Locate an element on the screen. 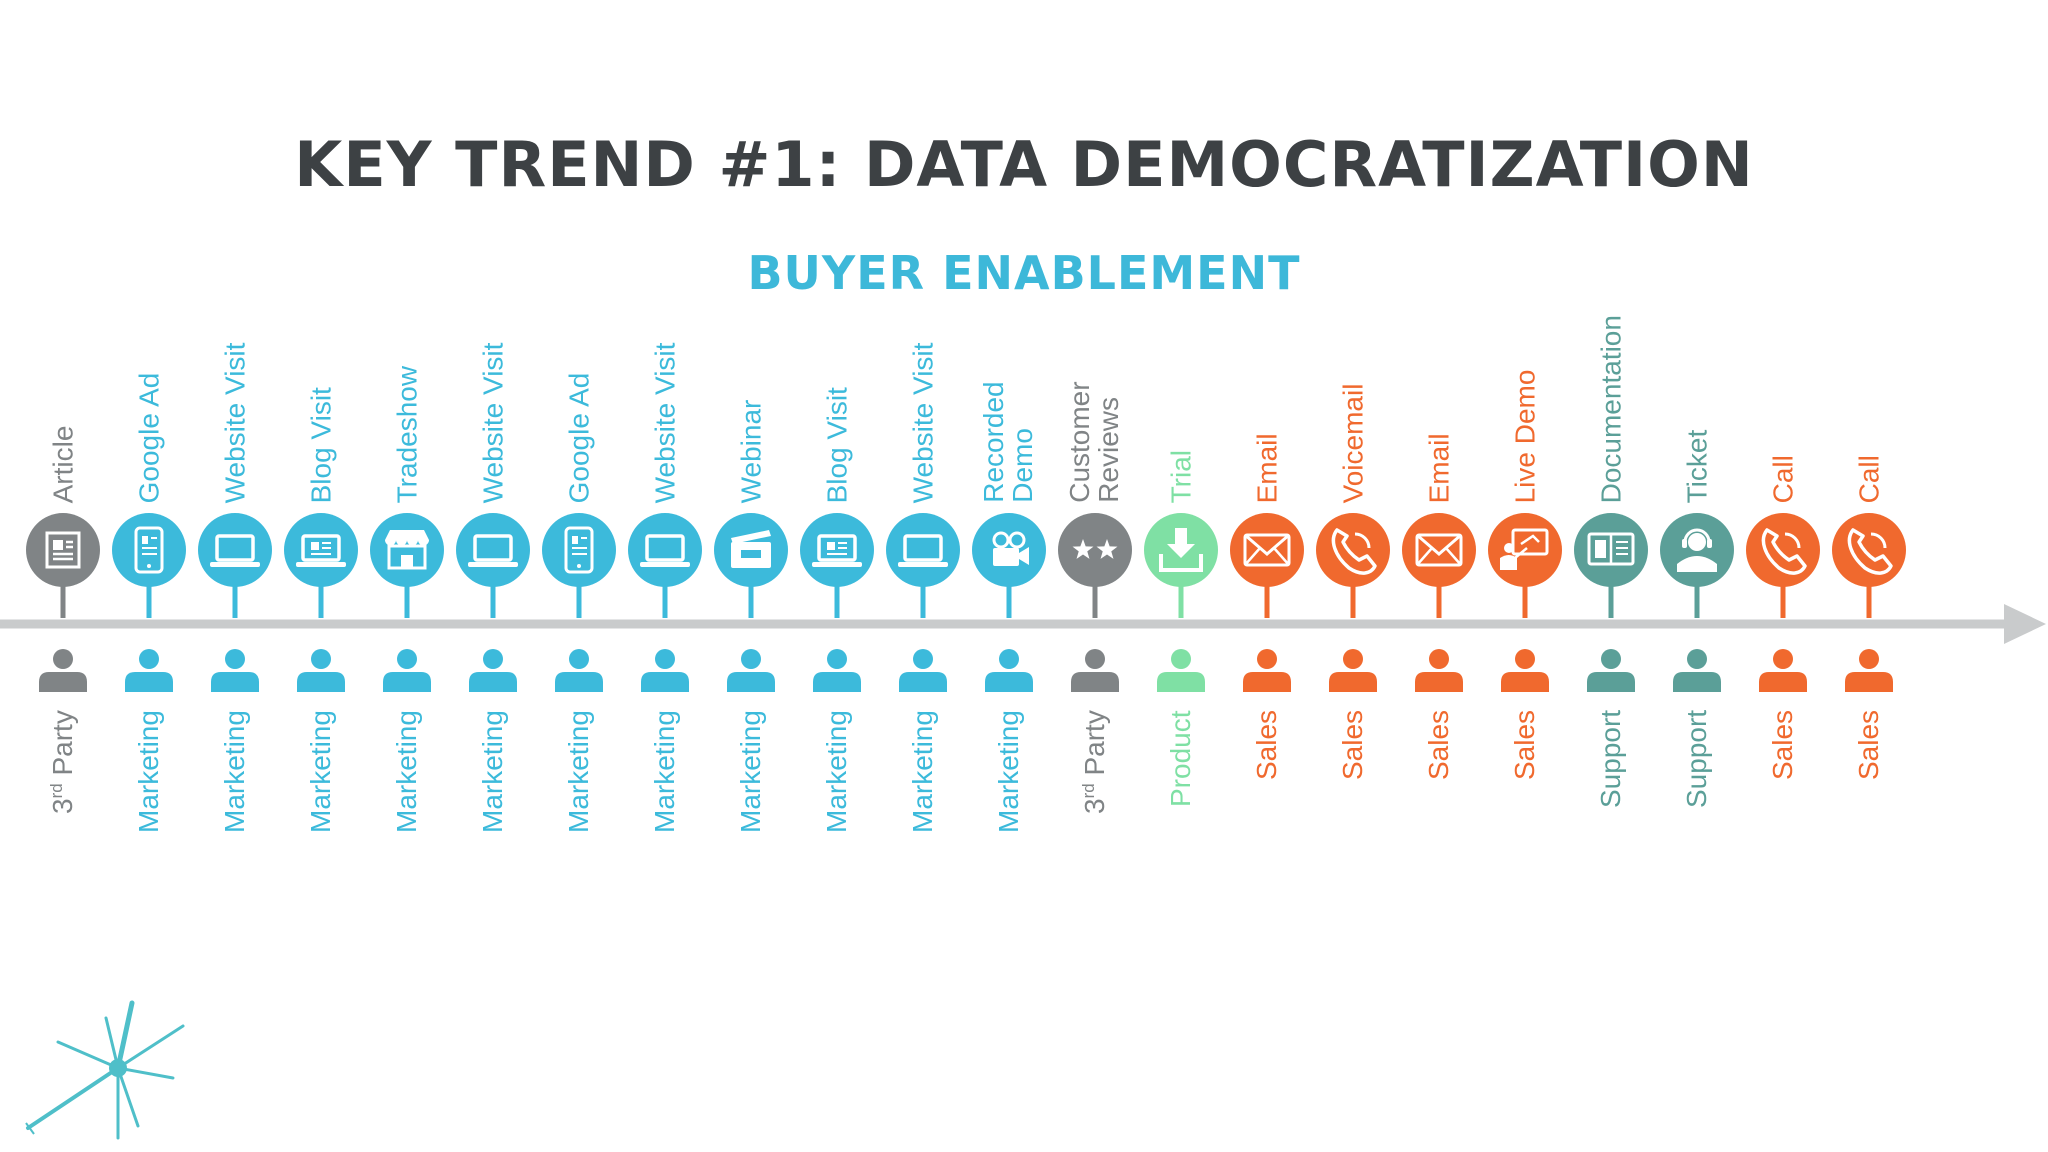  page-subtitle: BUYER ENABLEMENT is located at coordinates (1024, 273).